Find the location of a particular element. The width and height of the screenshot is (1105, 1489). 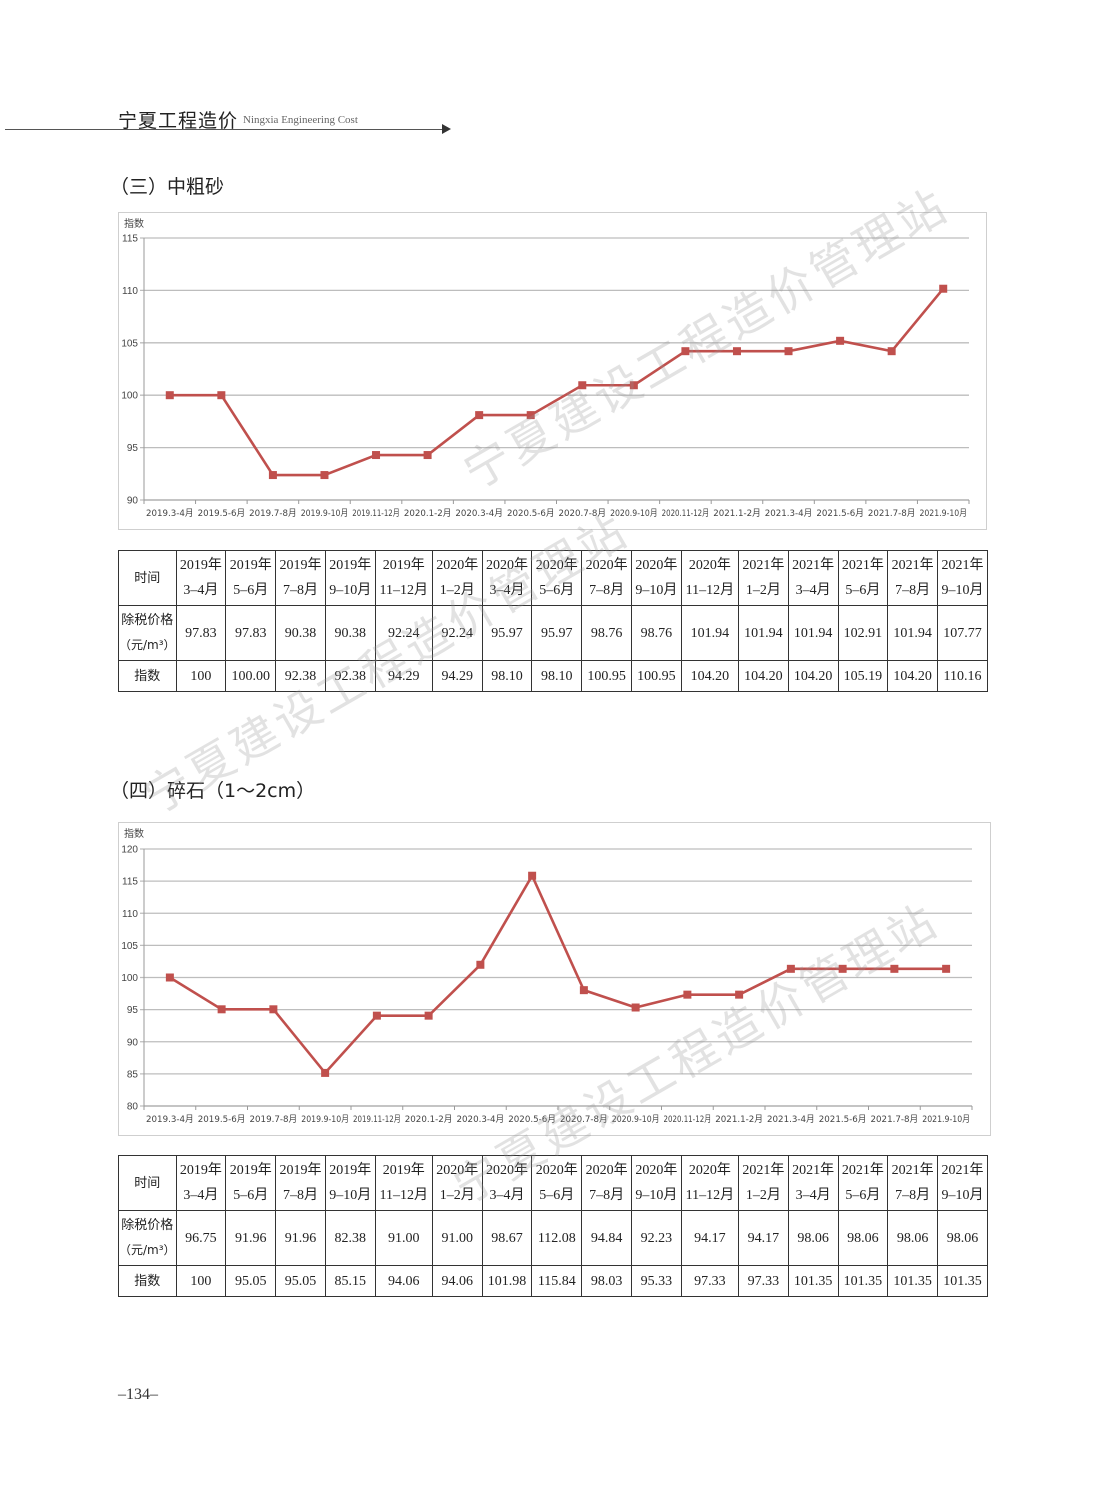

x-tick-label: 2021.5-6月 is located at coordinates (843, 1119).